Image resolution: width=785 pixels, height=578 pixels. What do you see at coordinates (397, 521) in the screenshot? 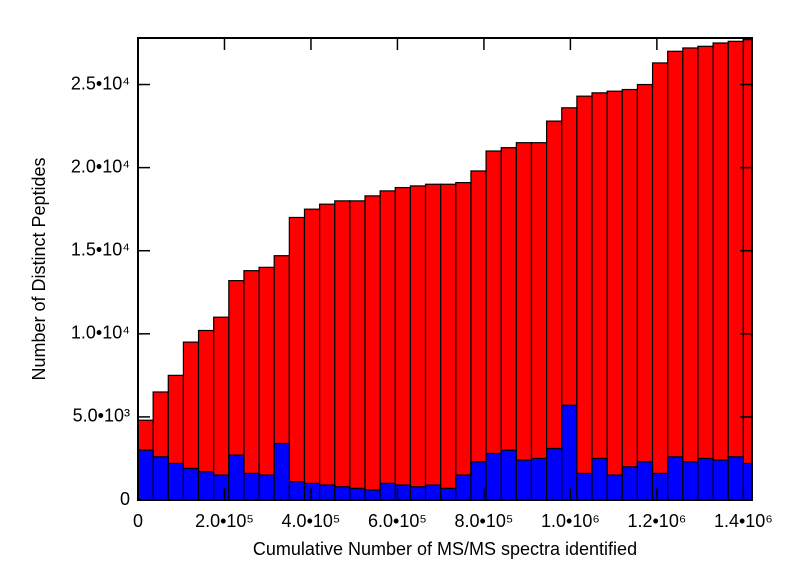
I see `x-tick-label: 6.0•10⁵` at bounding box center [397, 521].